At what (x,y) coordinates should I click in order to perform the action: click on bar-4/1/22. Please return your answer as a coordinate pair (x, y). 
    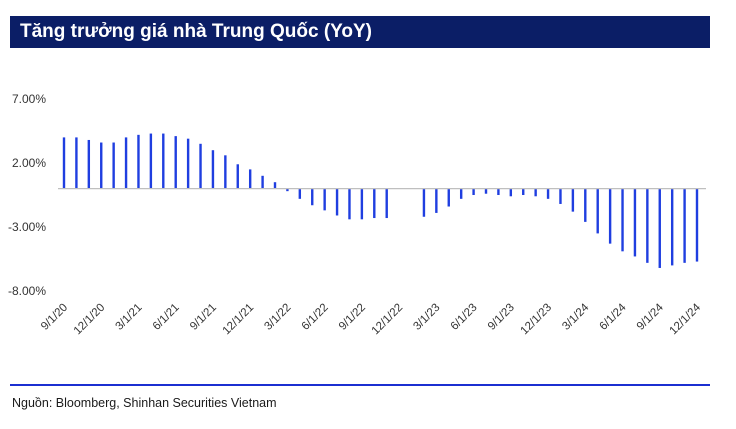
    Looking at the image, I should click on (300, 193).